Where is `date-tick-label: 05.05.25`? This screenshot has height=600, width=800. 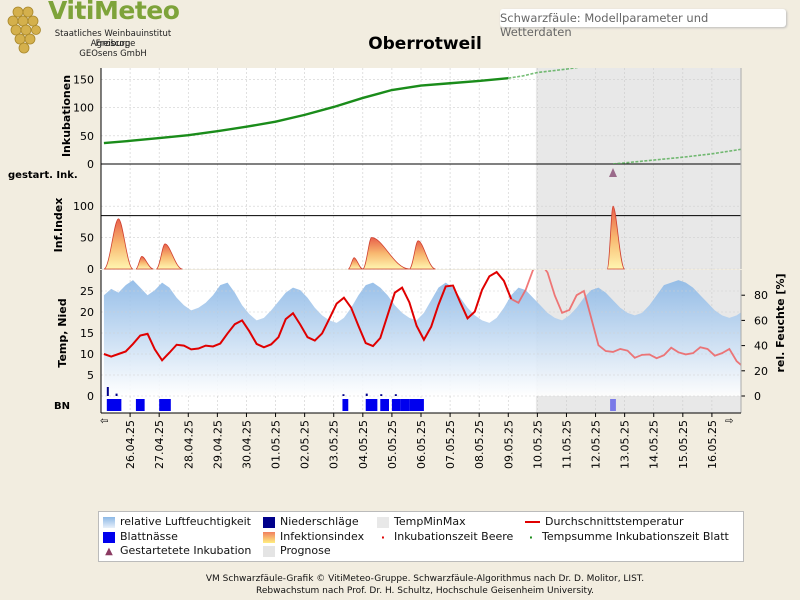 date-tick-label: 05.05.25 is located at coordinates (392, 444).